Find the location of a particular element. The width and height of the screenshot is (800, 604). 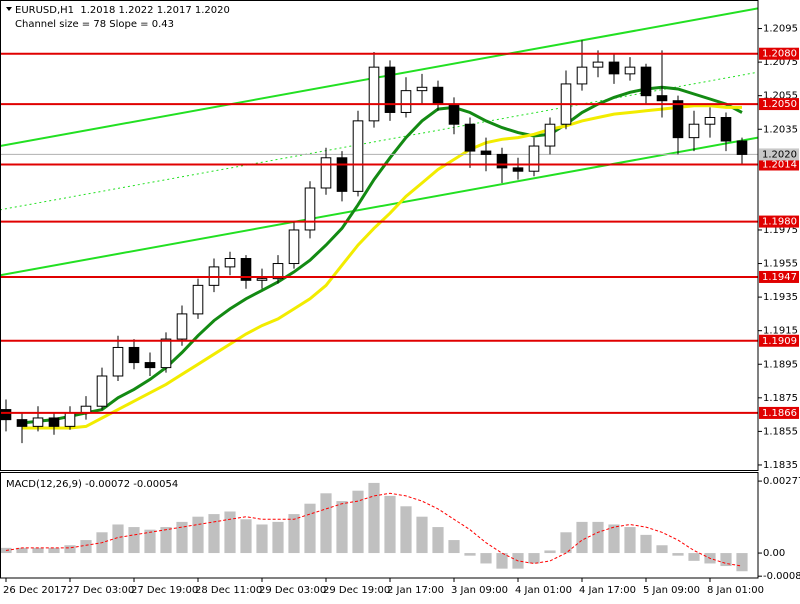

level-label: 1.1866 is located at coordinates (779, 413).